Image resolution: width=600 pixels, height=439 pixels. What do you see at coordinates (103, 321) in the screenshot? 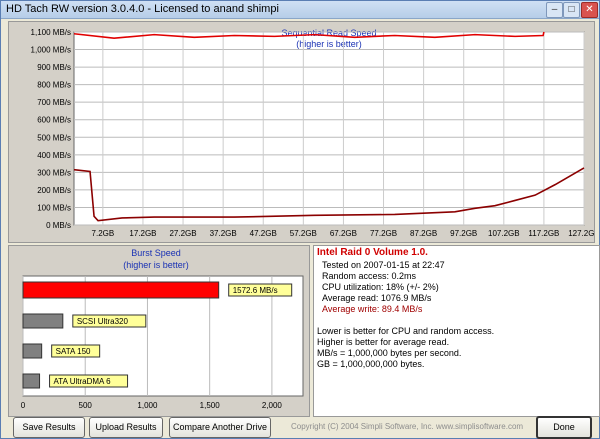
I see `burst-bar-label: SCSI Ultra320` at bounding box center [103, 321].